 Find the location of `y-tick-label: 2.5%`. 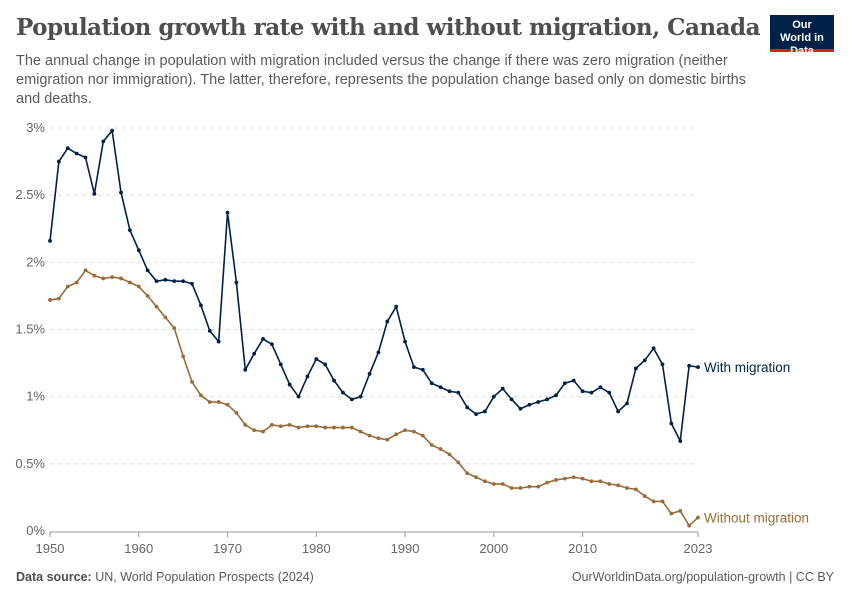

y-tick-label: 2.5% is located at coordinates (30, 194).